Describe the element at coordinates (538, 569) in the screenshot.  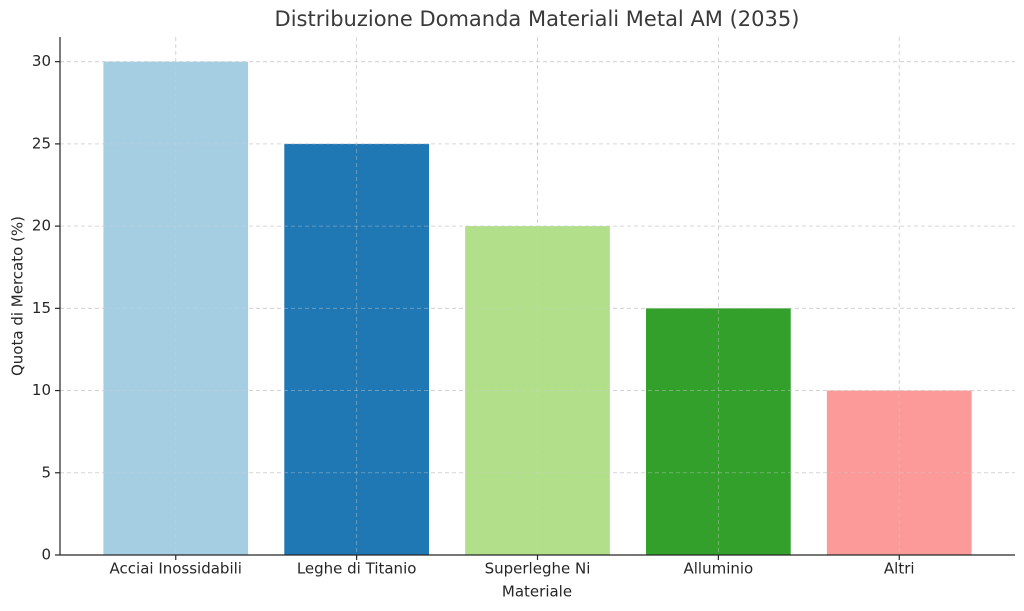
I see `x-tick-label: Superleghe Ni` at that location.